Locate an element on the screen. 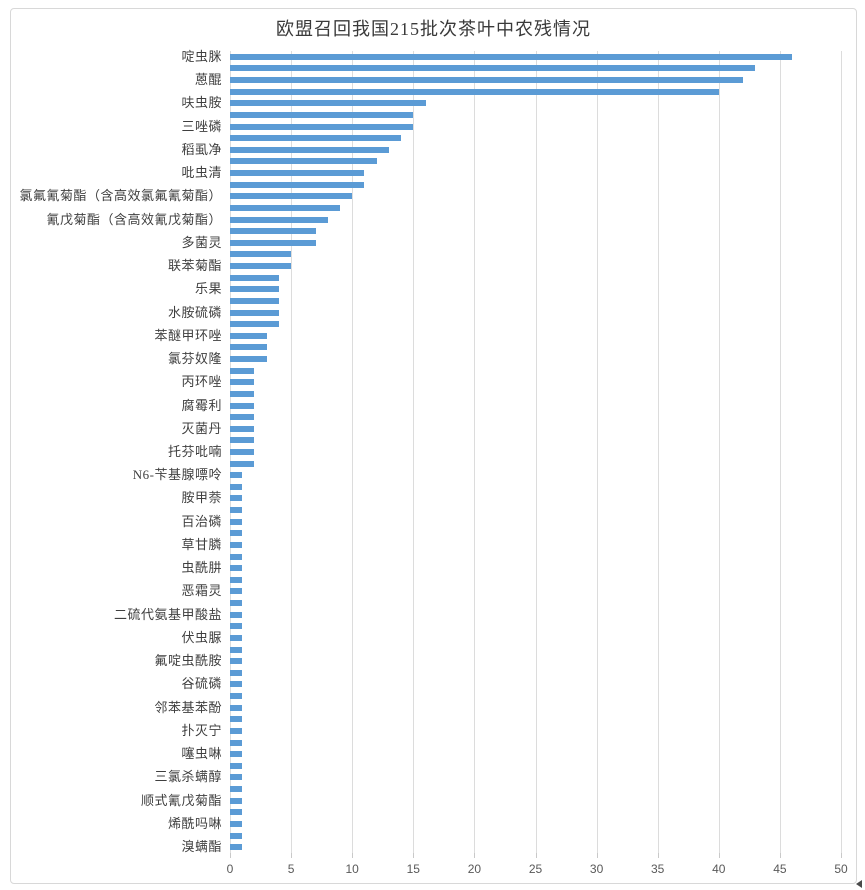  category-label: 虫酰肼 is located at coordinates (201, 568).